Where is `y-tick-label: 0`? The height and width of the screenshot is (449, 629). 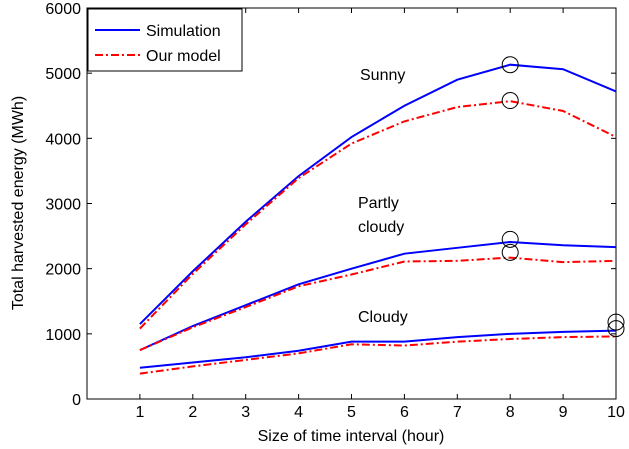 y-tick-label: 0 is located at coordinates (76, 400).